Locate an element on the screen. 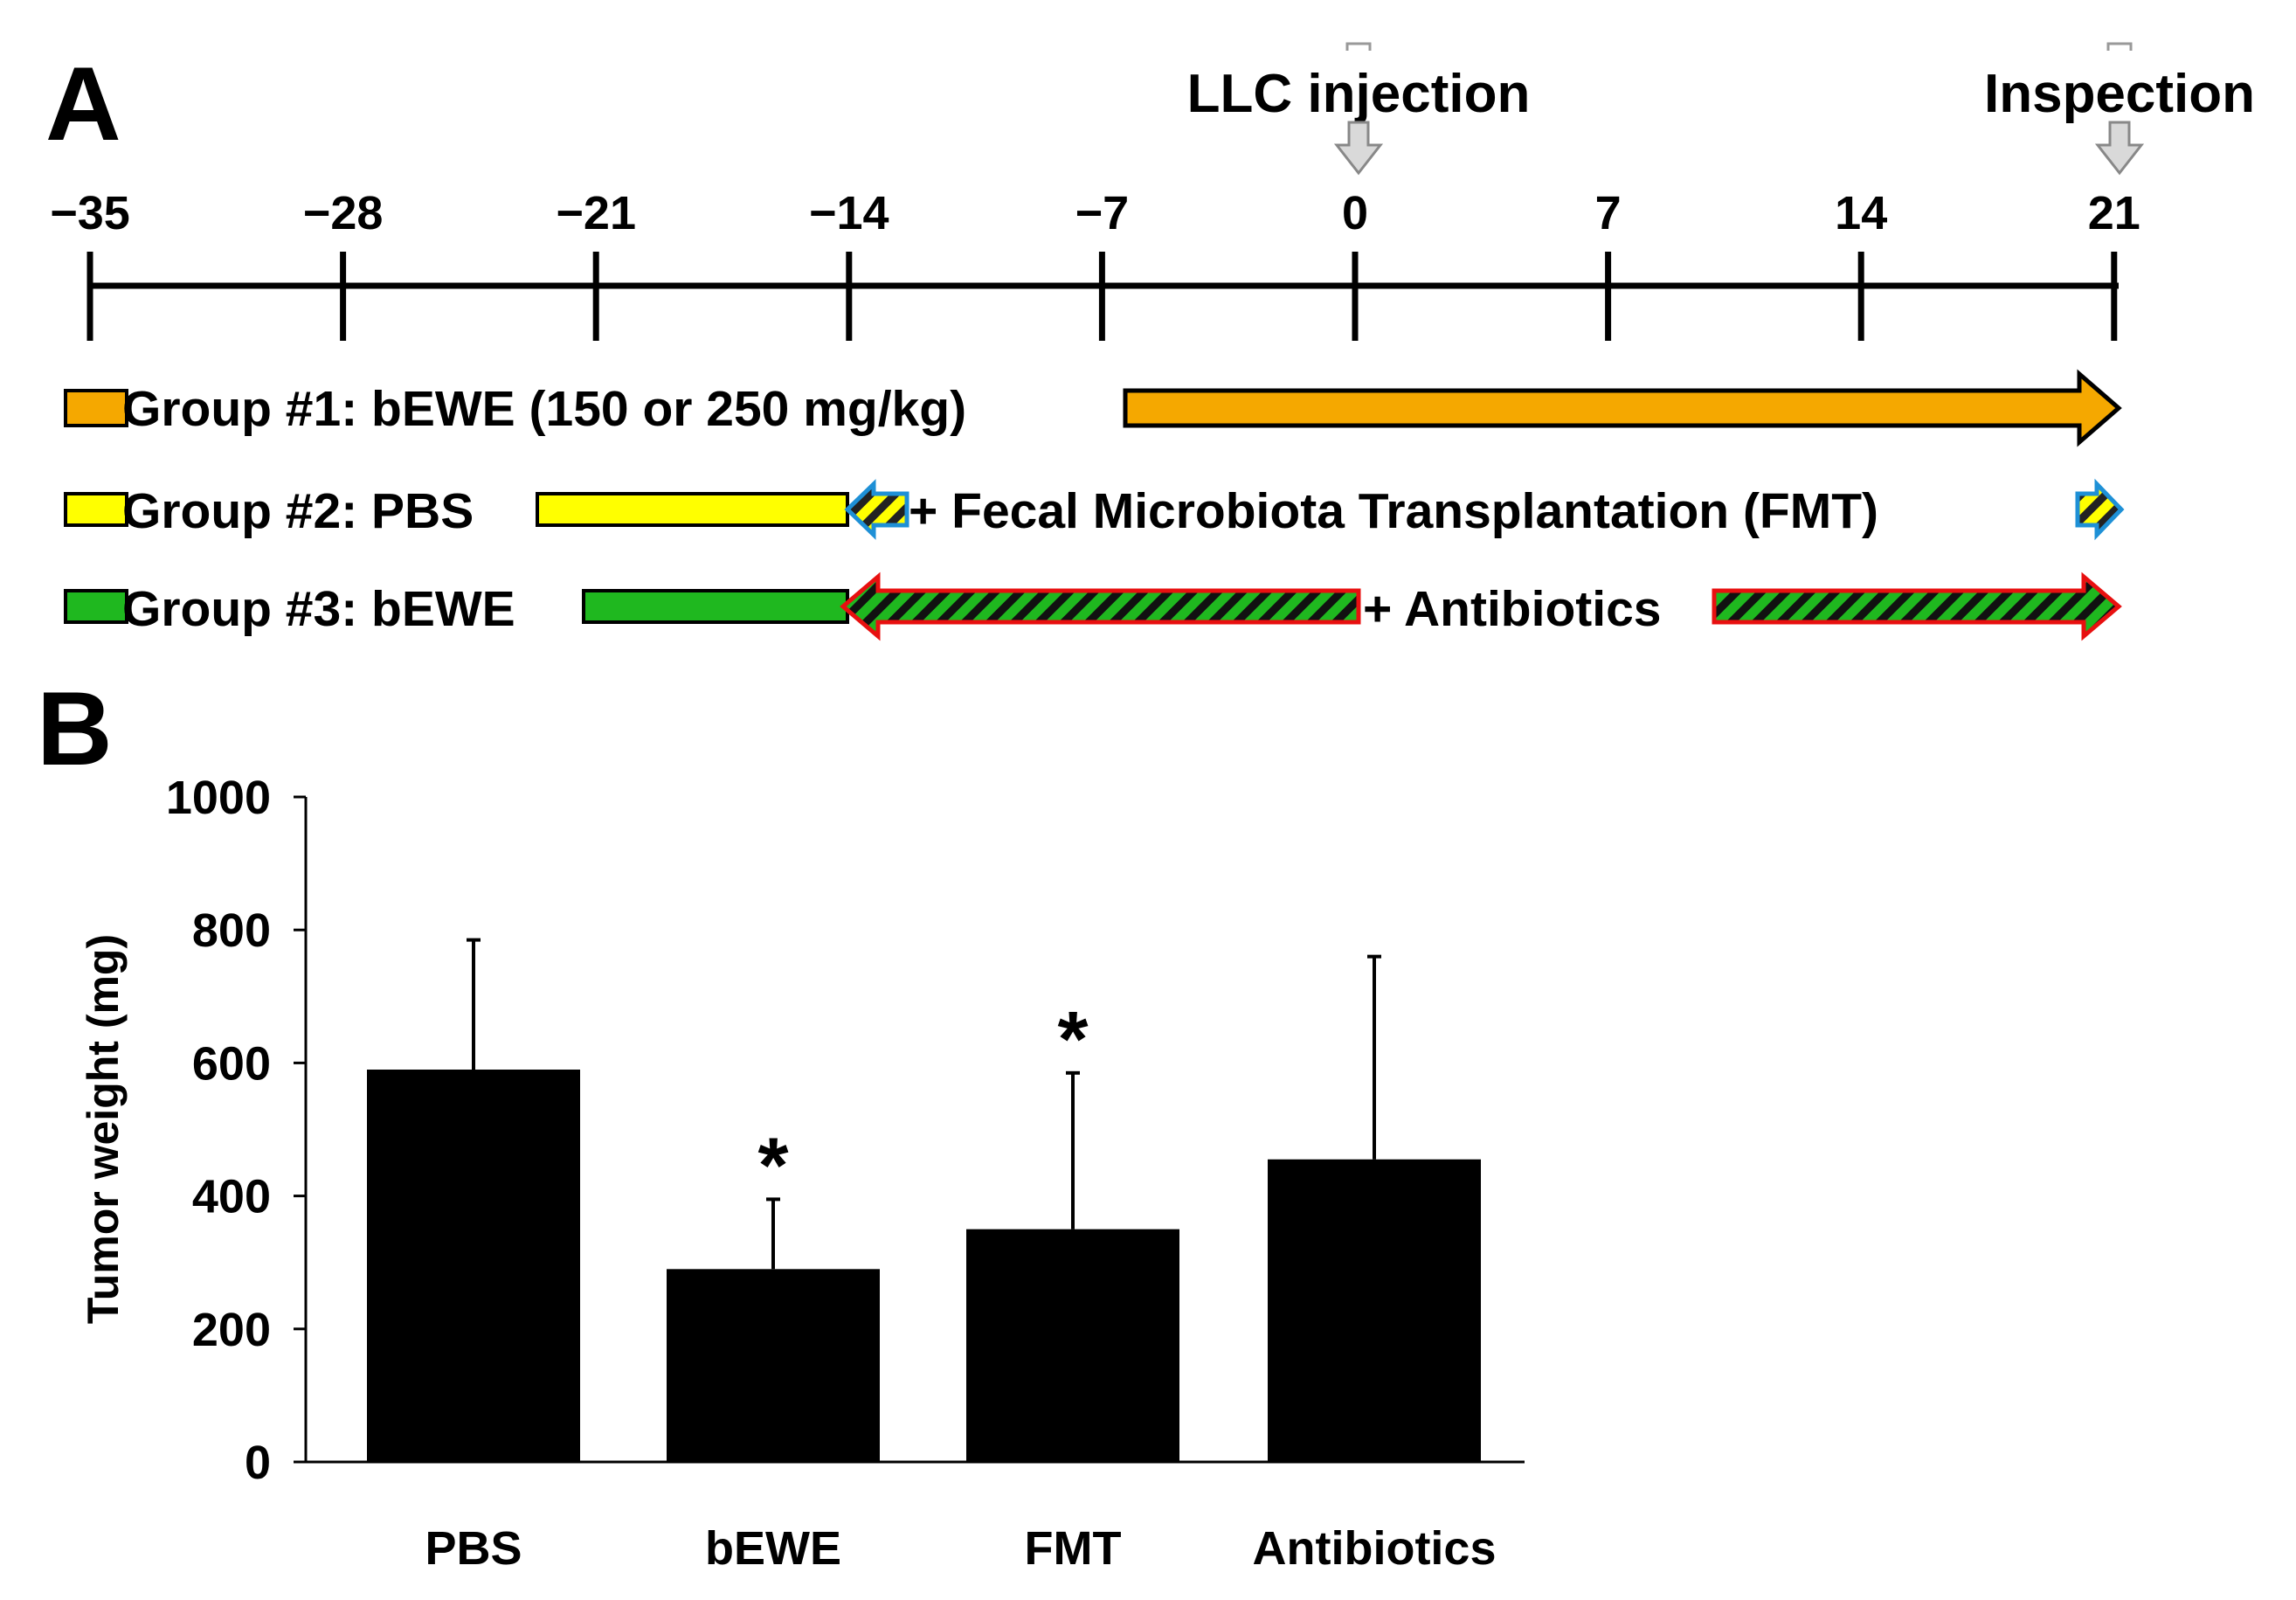 The width and height of the screenshot is (2296, 1600). group-3-antibiotics-arrow-right is located at coordinates (1917, 606).